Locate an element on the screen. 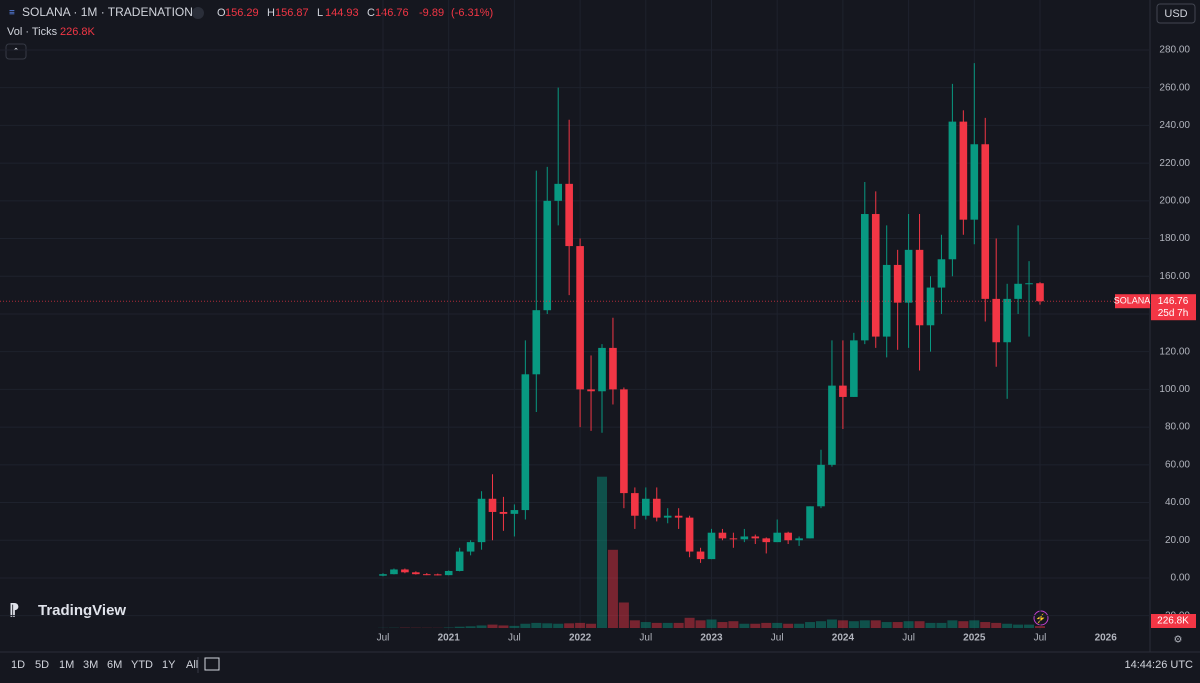  range-button: 6M is located at coordinates (114, 665).